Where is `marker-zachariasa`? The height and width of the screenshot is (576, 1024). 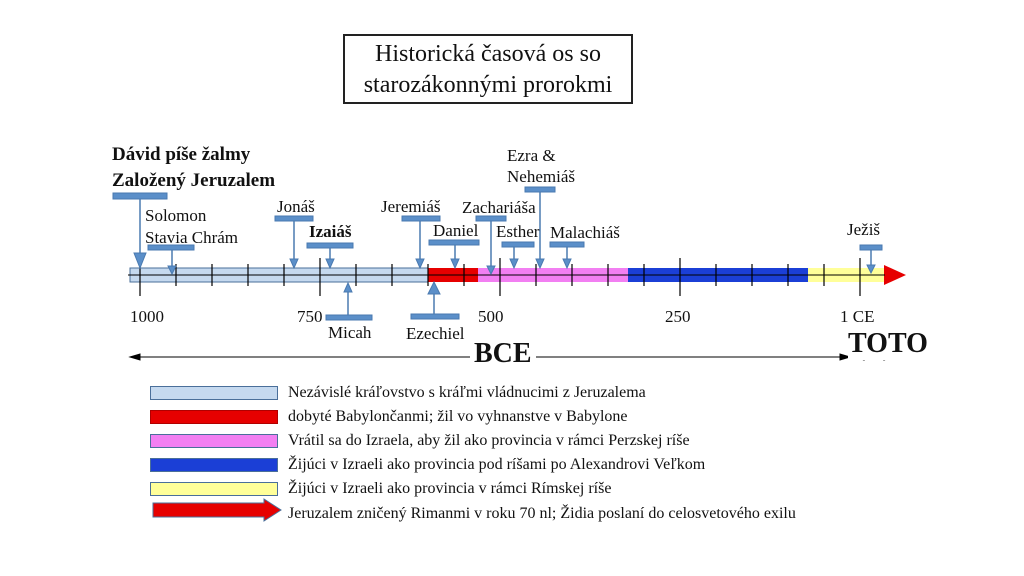 marker-zachariasa is located at coordinates (491, 245).